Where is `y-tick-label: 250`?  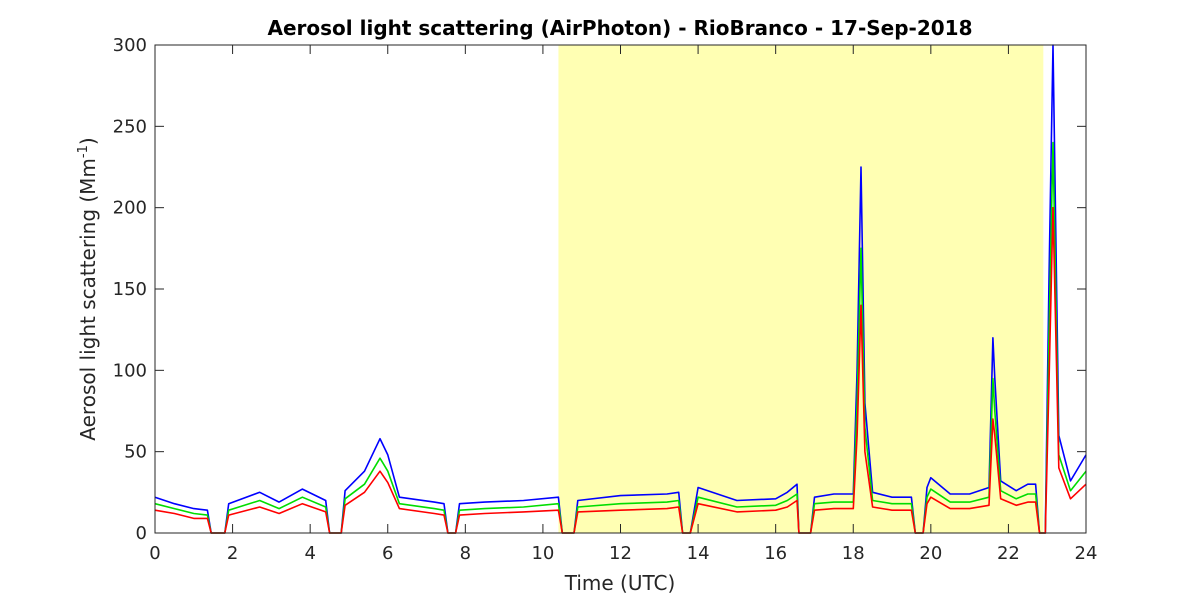
y-tick-label: 250 is located at coordinates (130, 126).